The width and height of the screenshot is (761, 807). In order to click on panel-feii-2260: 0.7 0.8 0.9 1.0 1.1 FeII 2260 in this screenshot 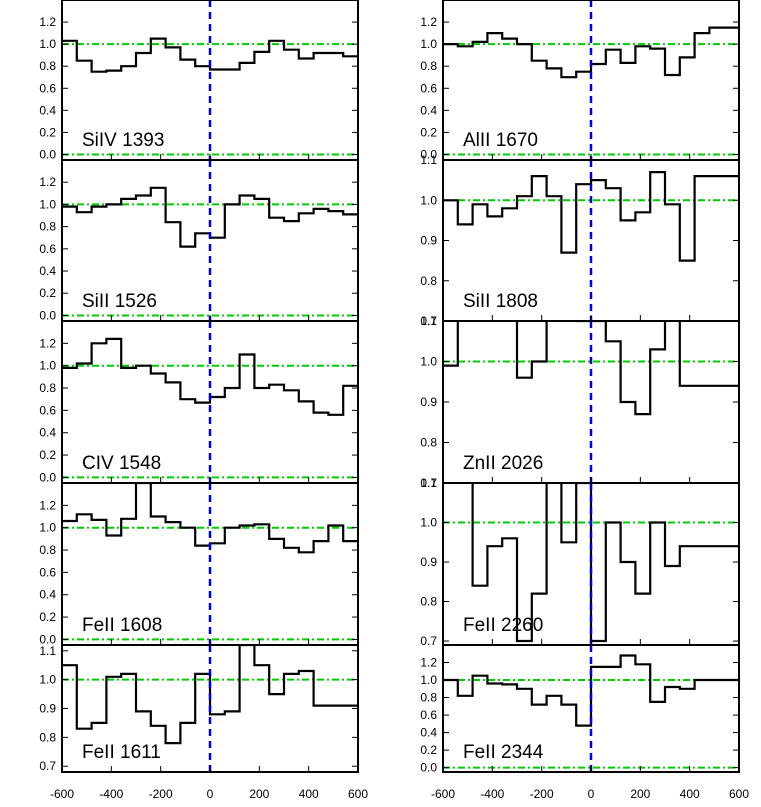, I will do `click(580, 562)`.